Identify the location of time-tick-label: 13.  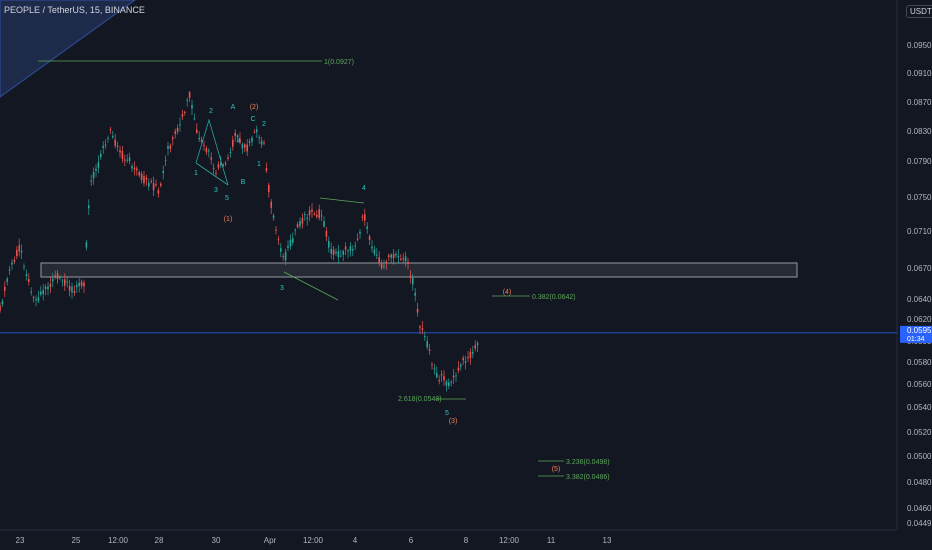
(607, 540).